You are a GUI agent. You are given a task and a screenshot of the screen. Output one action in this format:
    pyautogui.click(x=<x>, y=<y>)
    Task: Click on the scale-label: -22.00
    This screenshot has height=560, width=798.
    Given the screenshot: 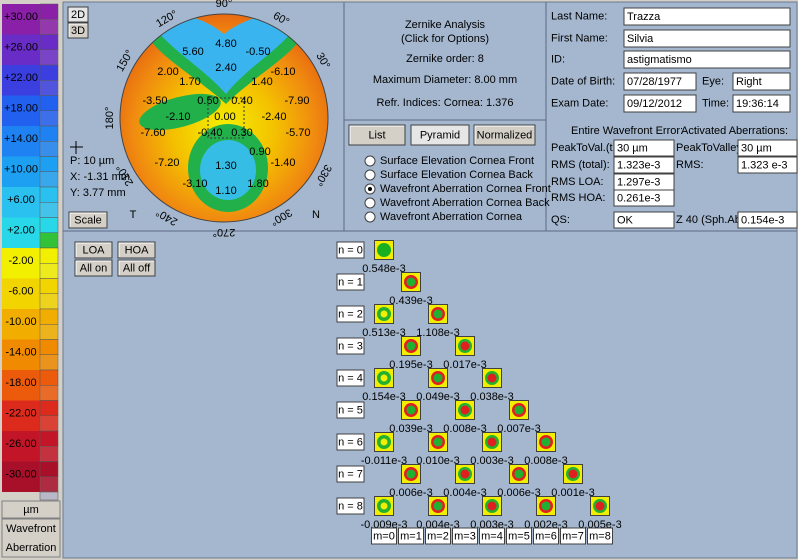 What is the action you would take?
    pyautogui.click(x=20, y=413)
    